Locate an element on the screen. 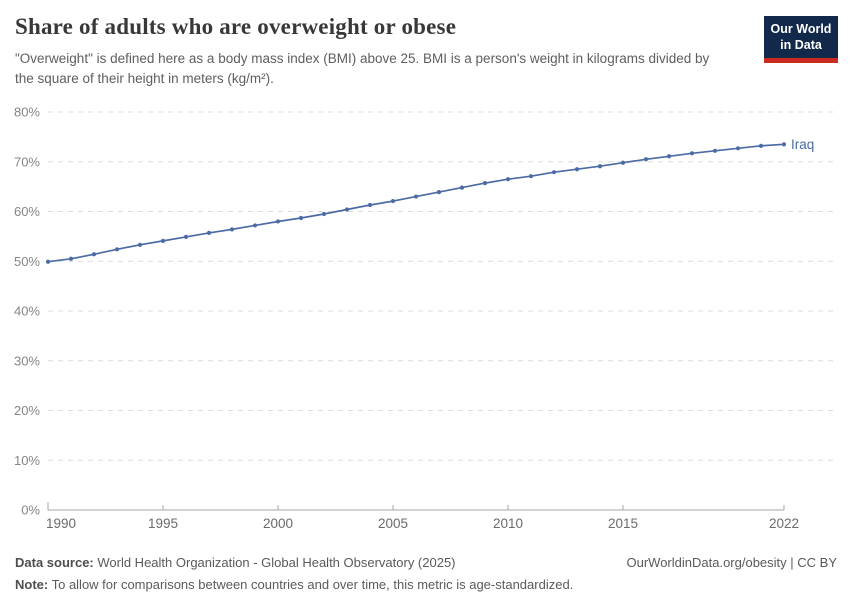 The image size is (850, 600). data-point-iraq-2000 is located at coordinates (278, 221).